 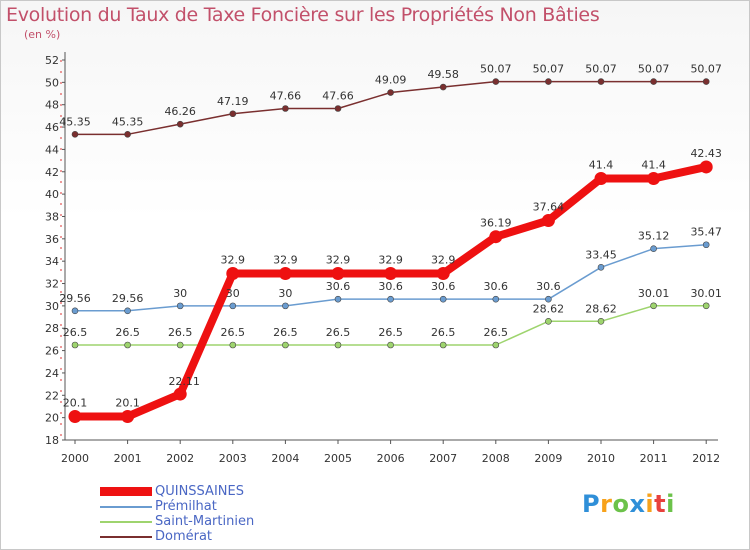 I want to click on x-tick-label: 2005, so click(x=338, y=458).